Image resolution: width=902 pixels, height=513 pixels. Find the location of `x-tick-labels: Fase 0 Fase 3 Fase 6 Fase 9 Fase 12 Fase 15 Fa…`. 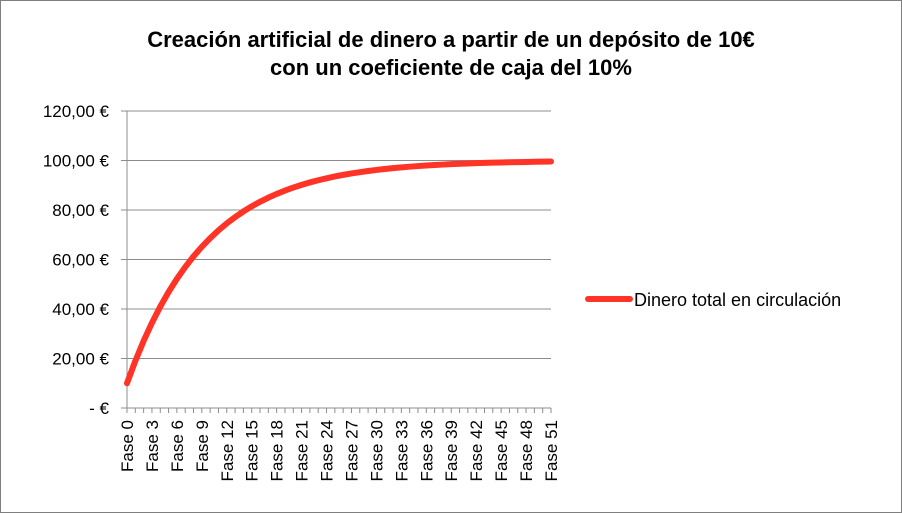

x-tick-labels: Fase 0 Fase 3 Fase 6 Fase 9 Fase 12 Fase 15 Fa… is located at coordinates (339, 450).